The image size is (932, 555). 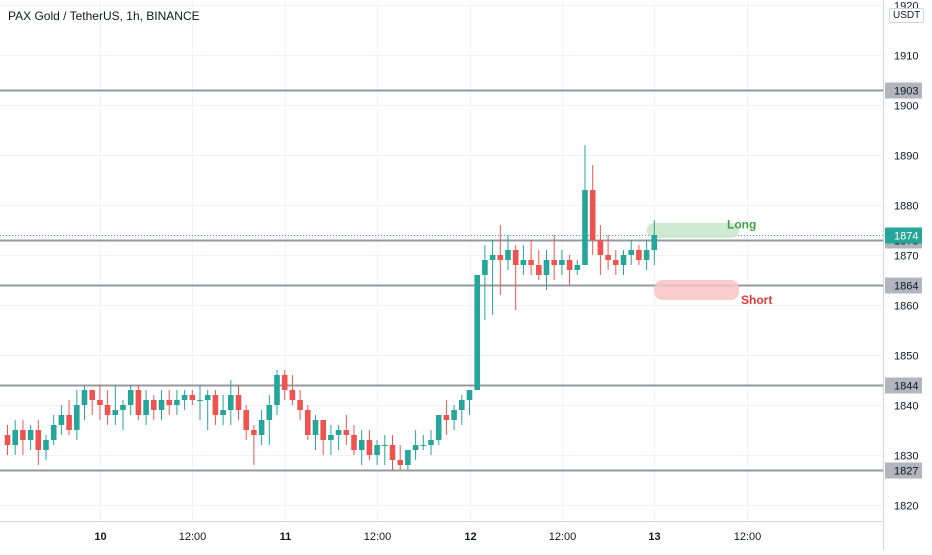 I want to click on long-label: Long, so click(x=741, y=225).